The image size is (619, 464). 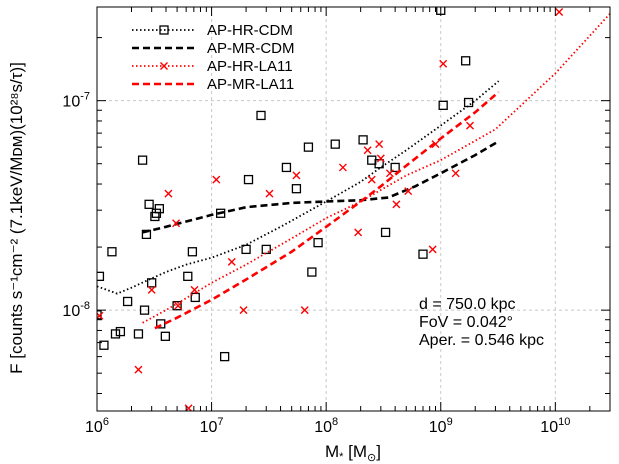 I want to click on x-tick-label: 10⁷, so click(x=212, y=426).